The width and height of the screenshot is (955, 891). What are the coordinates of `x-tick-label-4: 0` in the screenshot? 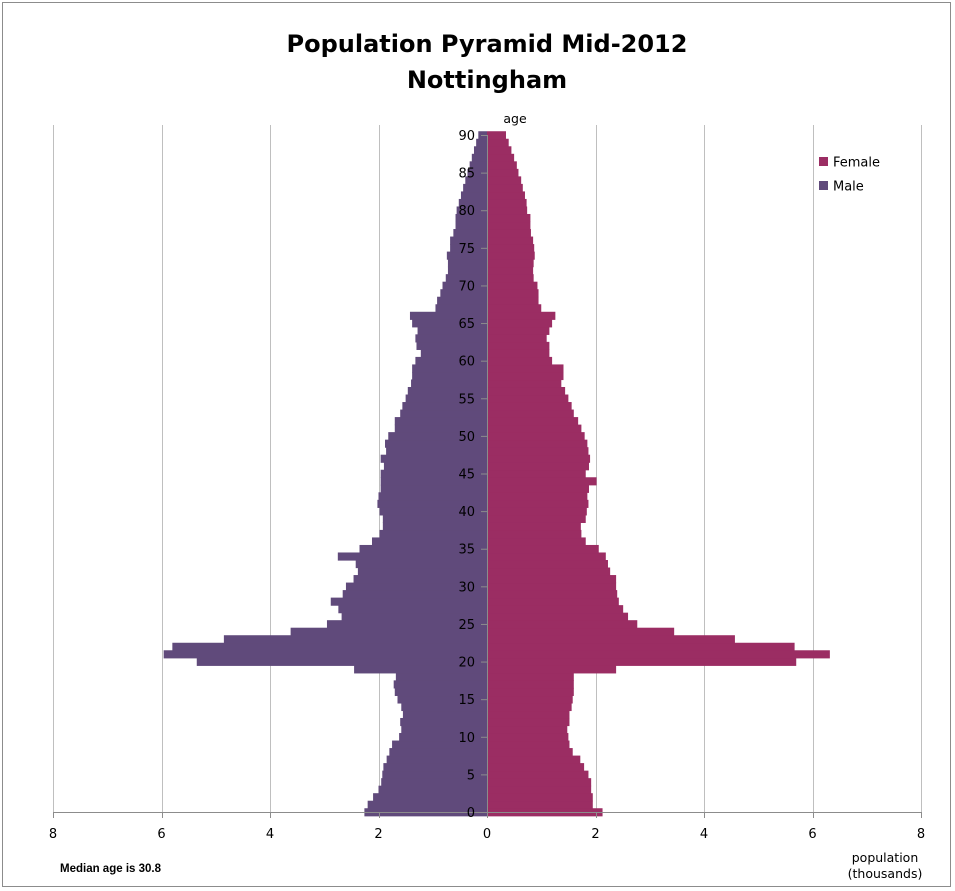 It's located at (487, 834).